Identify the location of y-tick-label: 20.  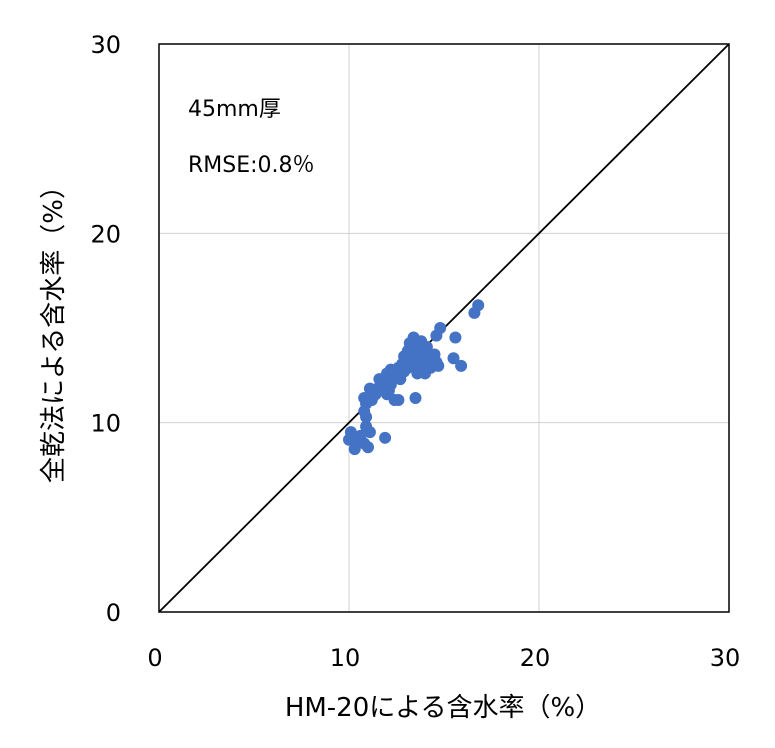
(105, 234).